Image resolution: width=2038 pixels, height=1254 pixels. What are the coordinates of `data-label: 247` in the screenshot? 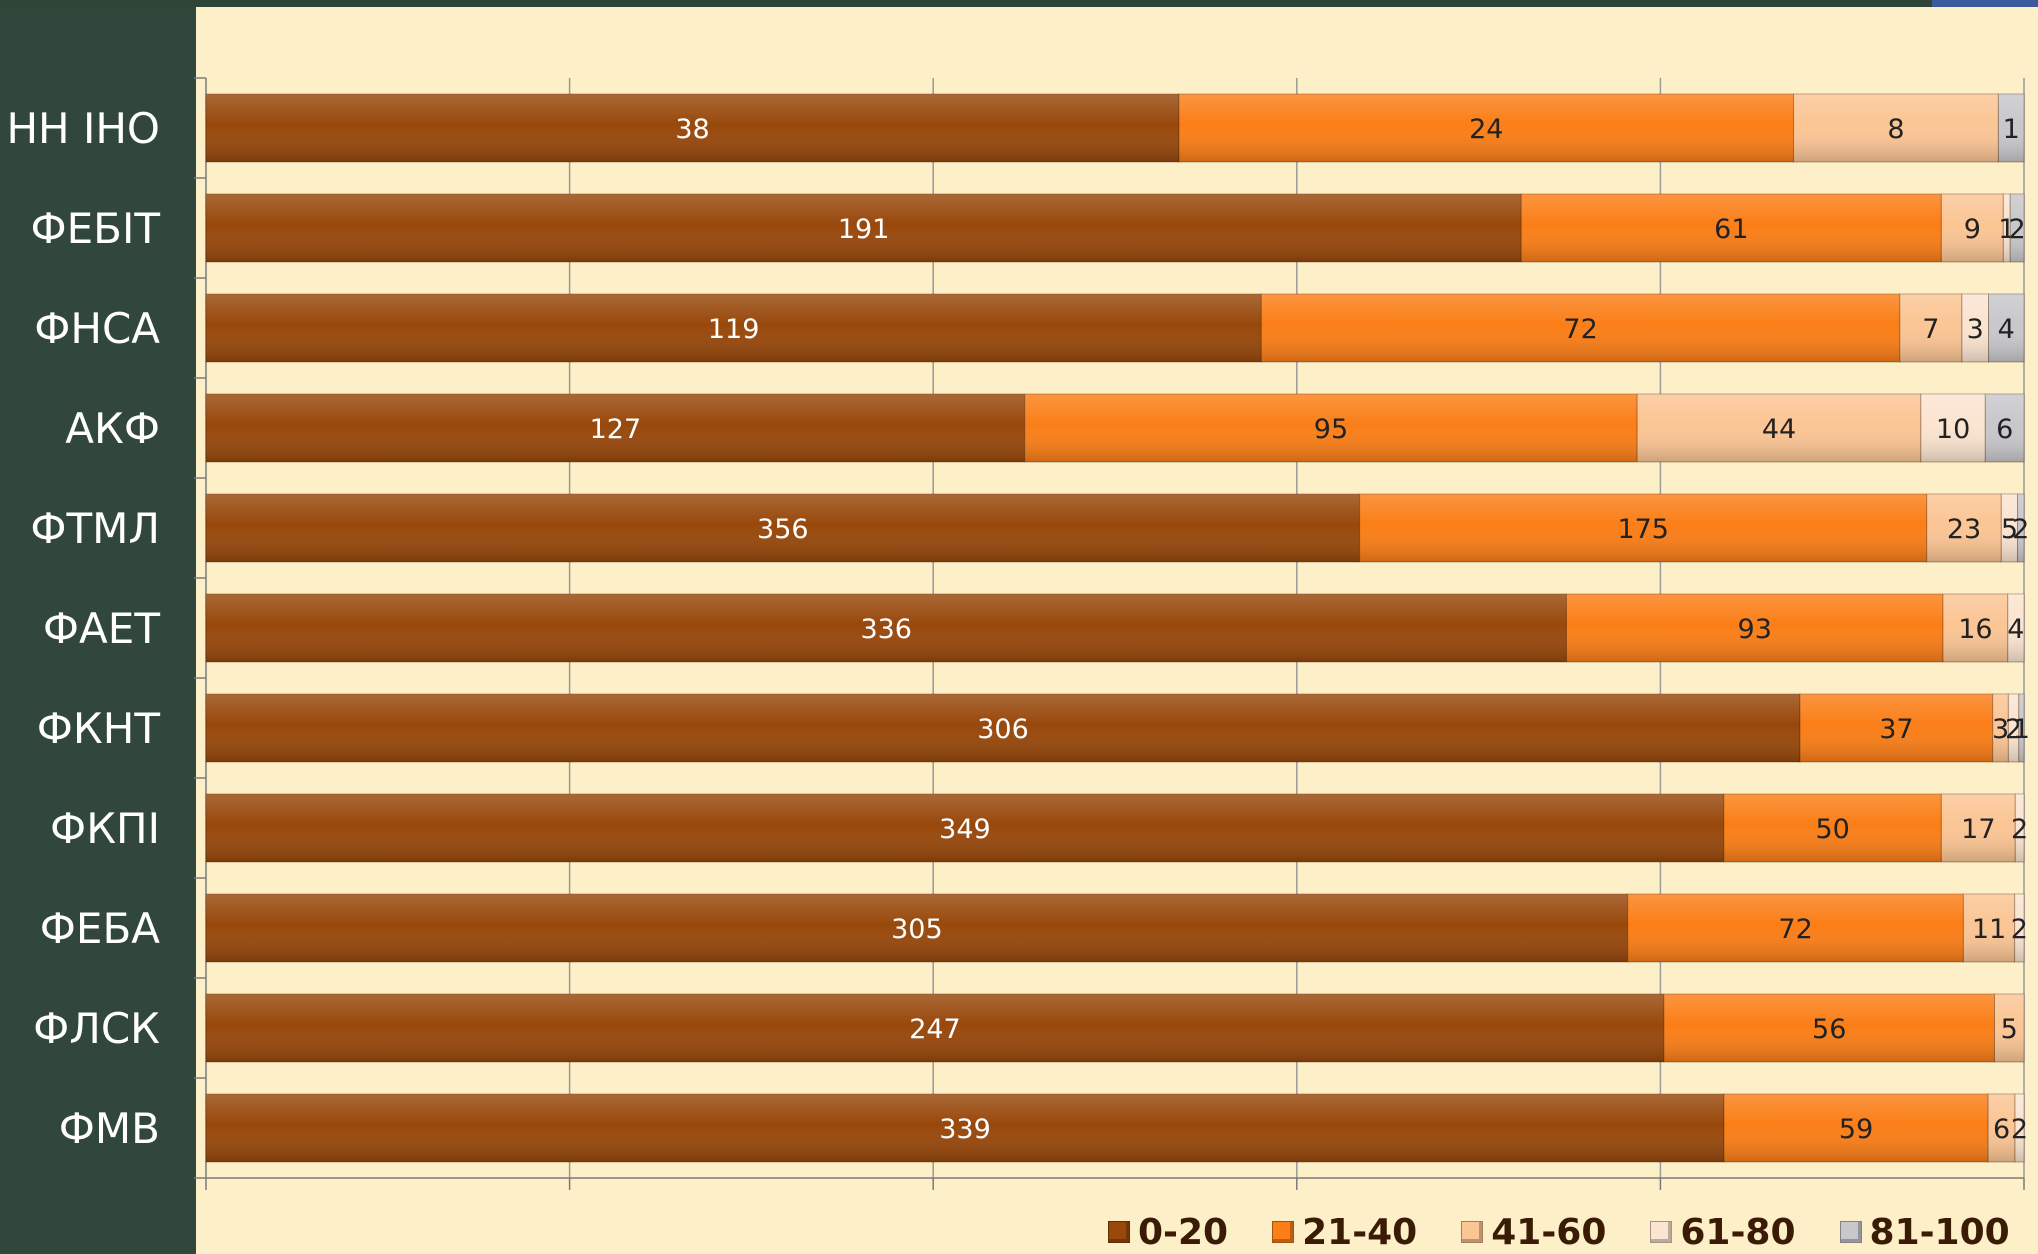 It's located at (935, 1029).